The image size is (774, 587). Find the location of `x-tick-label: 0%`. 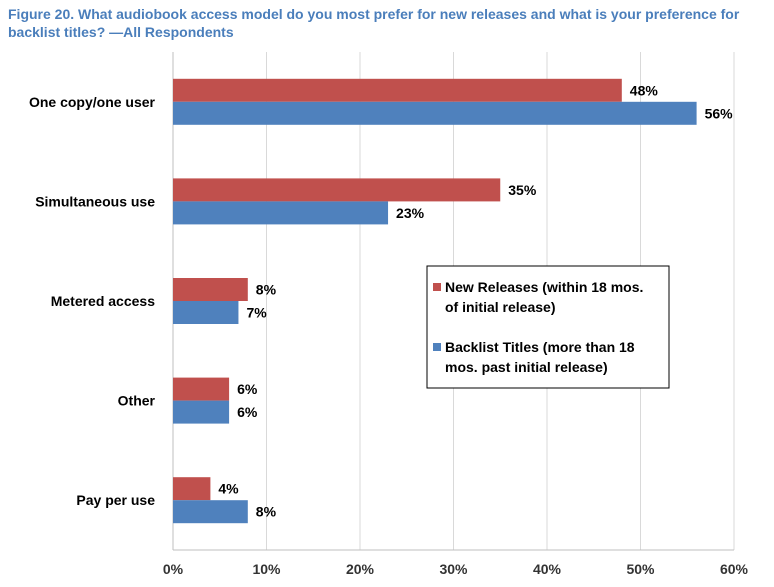

x-tick-label: 0% is located at coordinates (173, 569).